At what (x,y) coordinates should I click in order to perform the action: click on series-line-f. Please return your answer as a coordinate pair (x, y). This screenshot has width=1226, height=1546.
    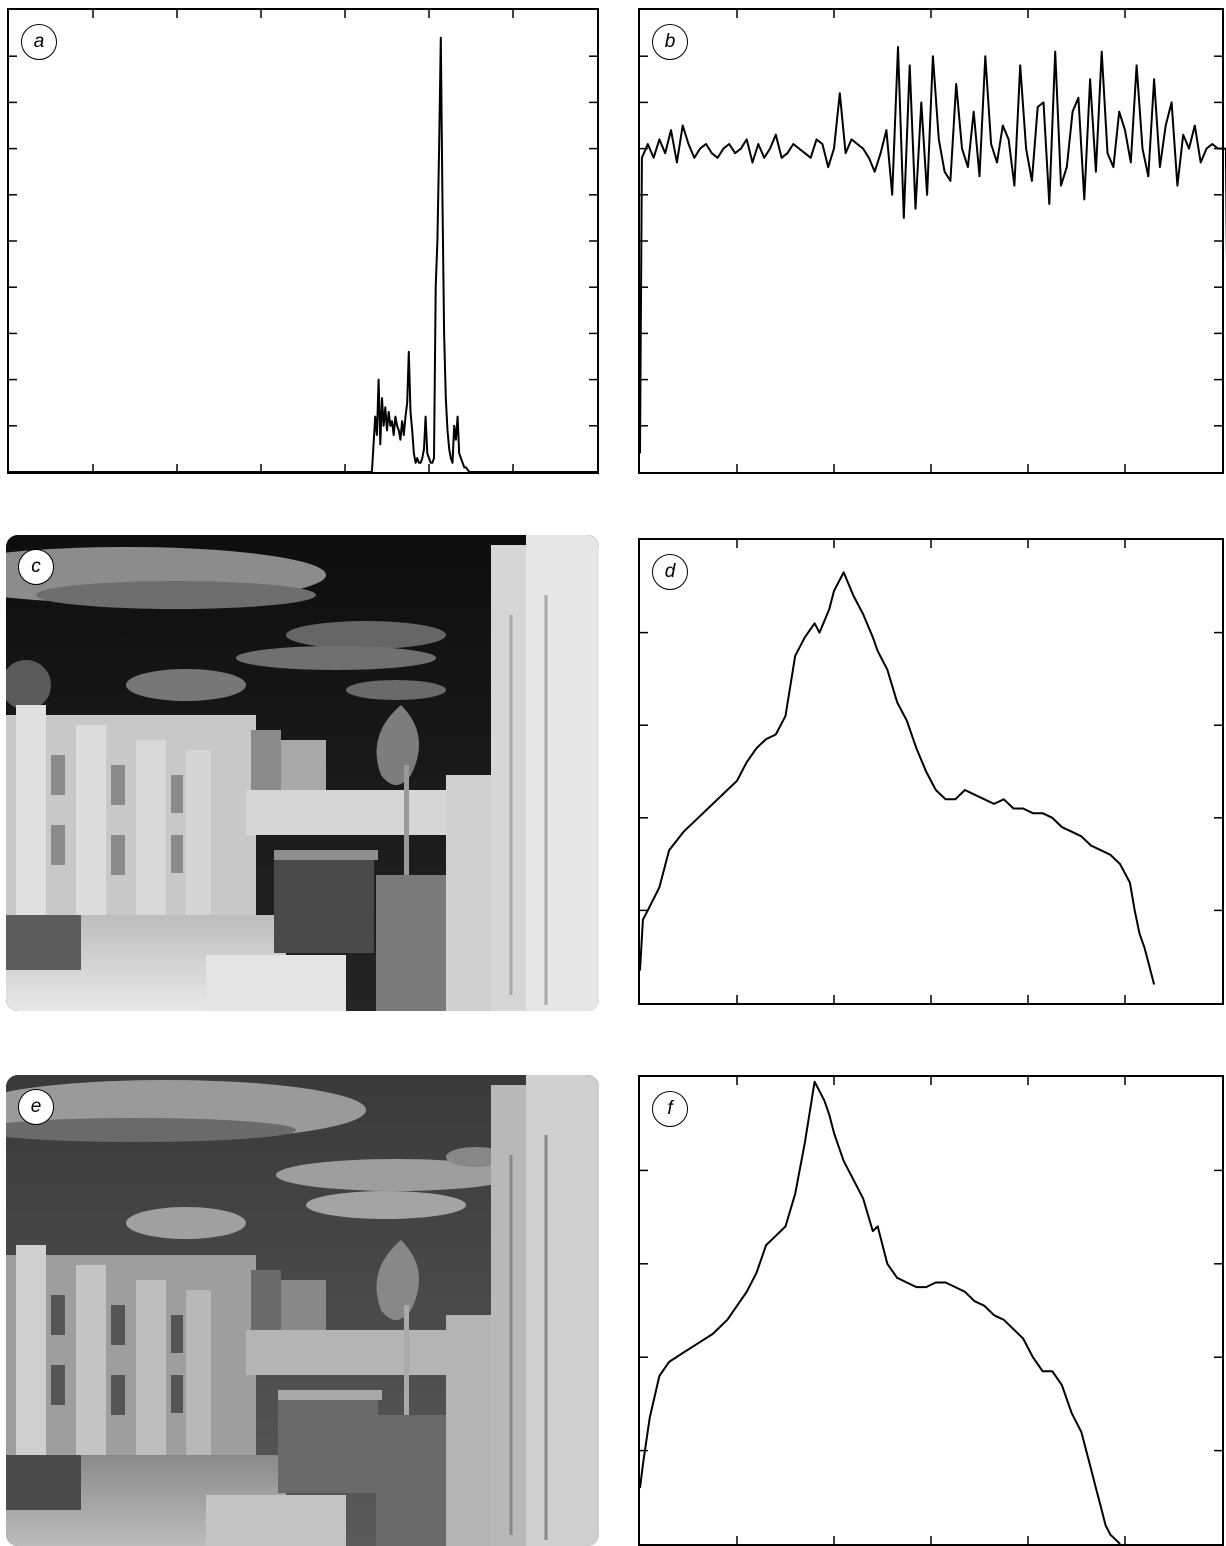
    Looking at the image, I should click on (880, 1312).